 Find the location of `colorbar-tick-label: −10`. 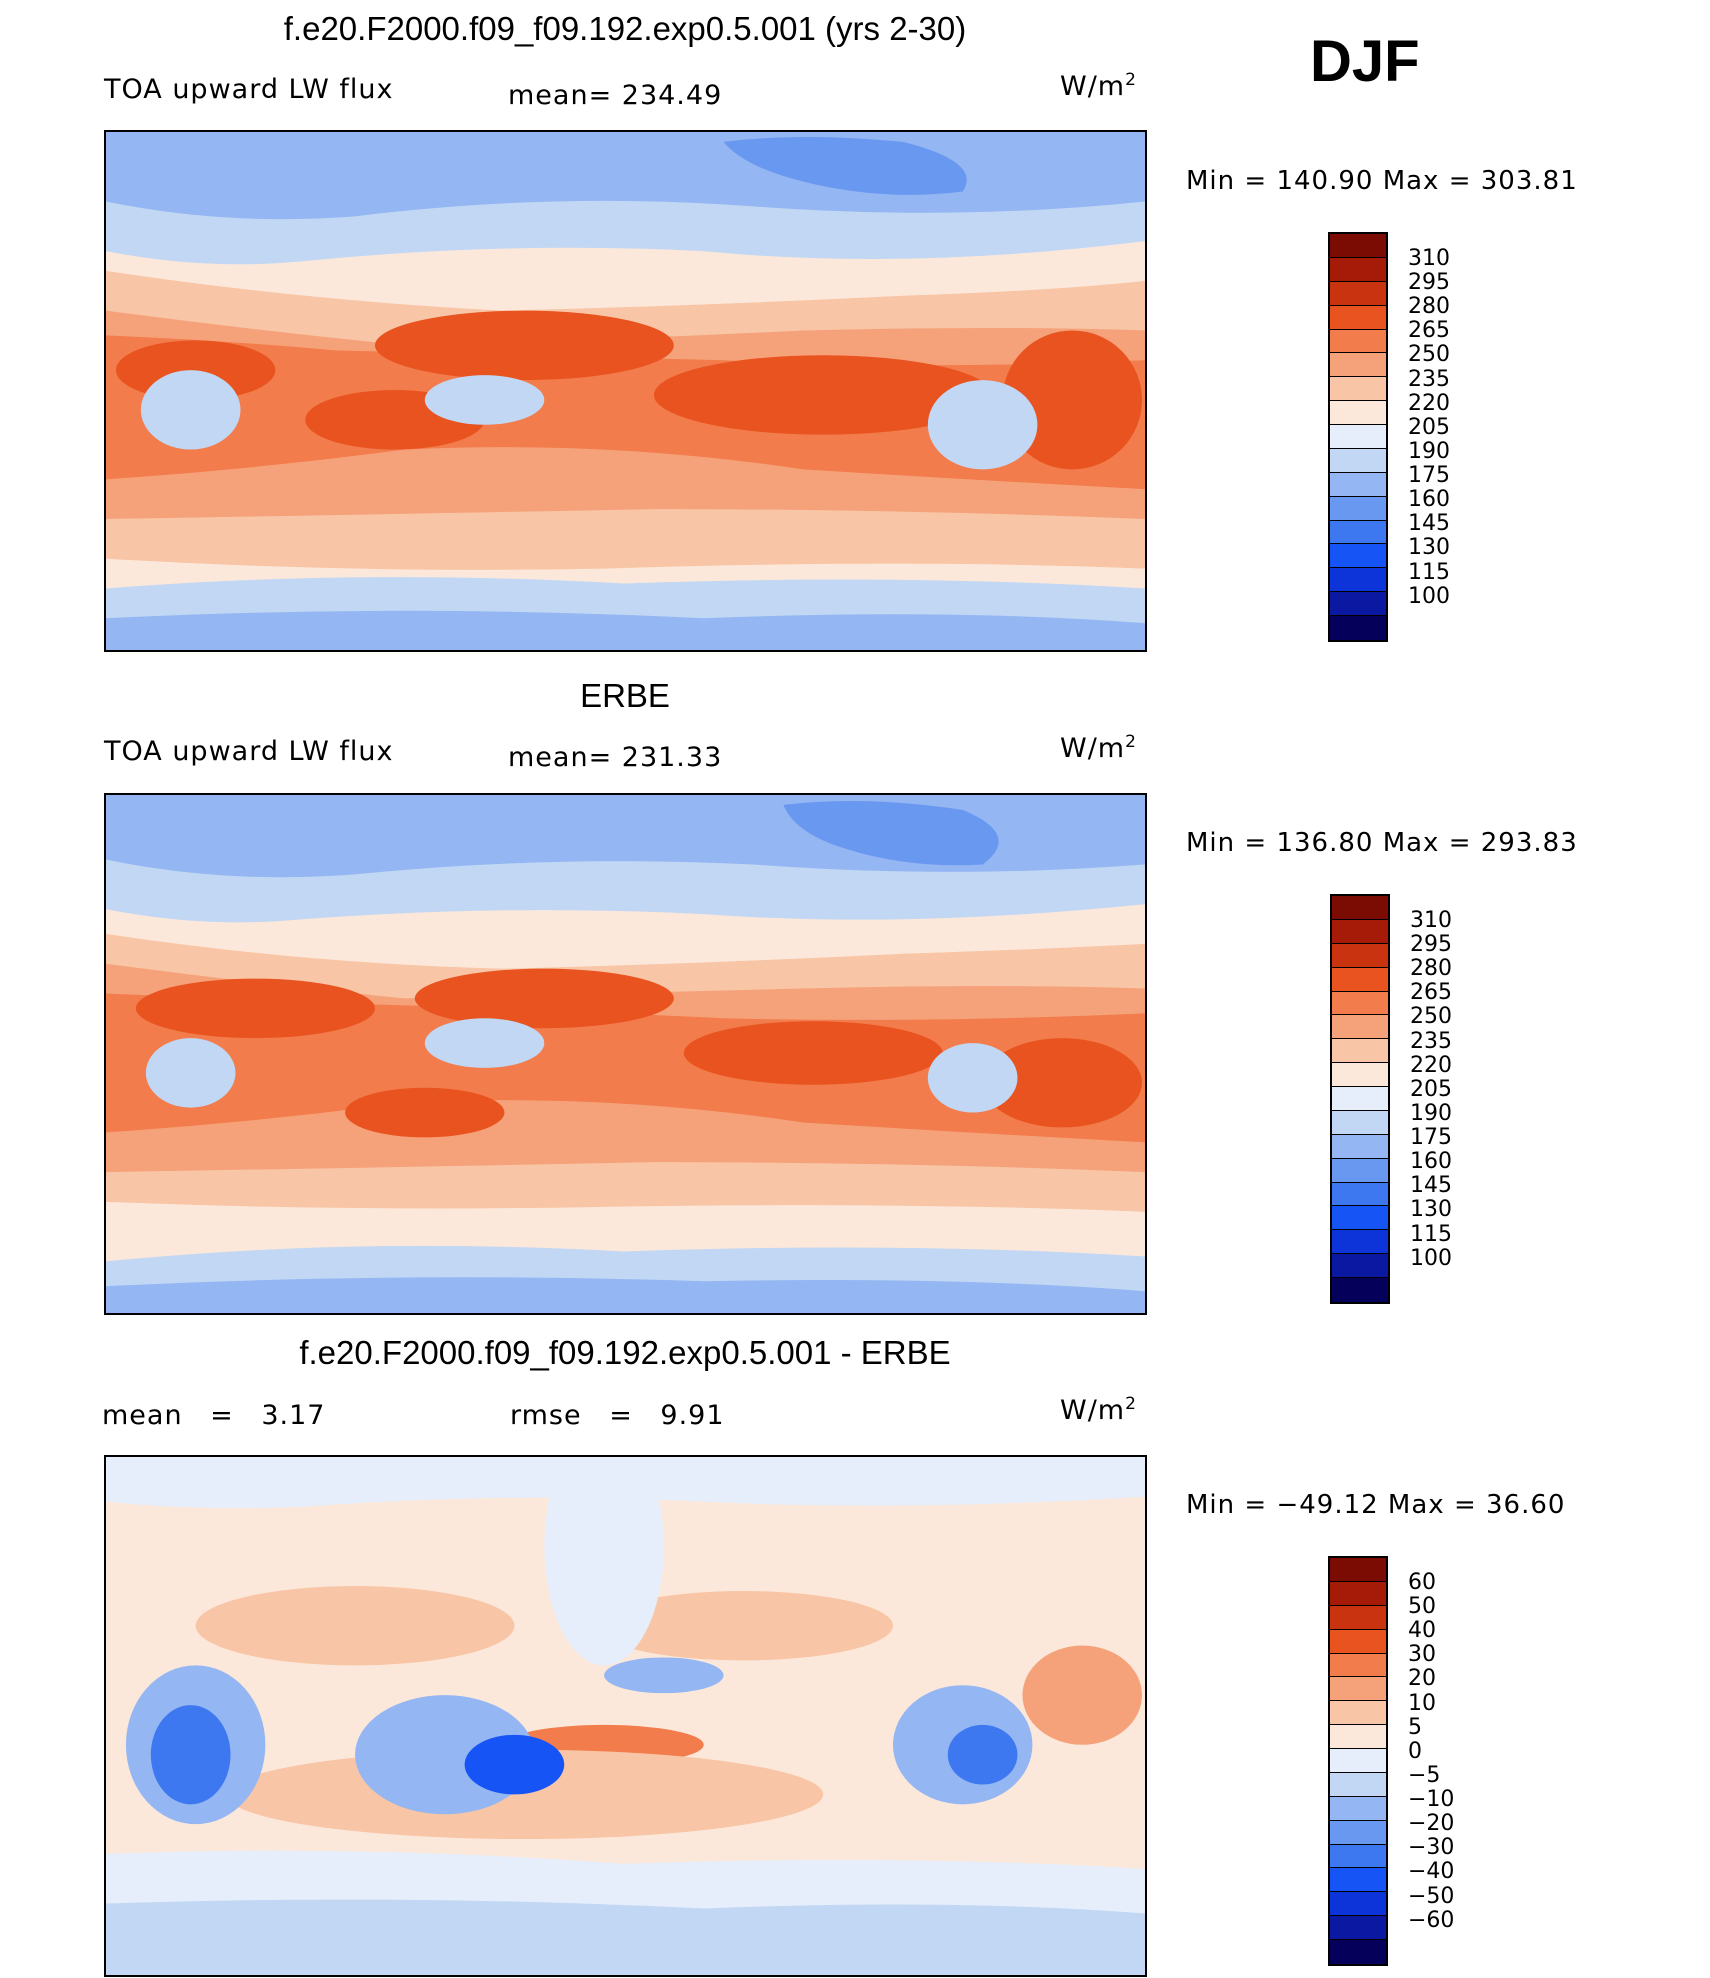

colorbar-tick-label: −10 is located at coordinates (1431, 1800).